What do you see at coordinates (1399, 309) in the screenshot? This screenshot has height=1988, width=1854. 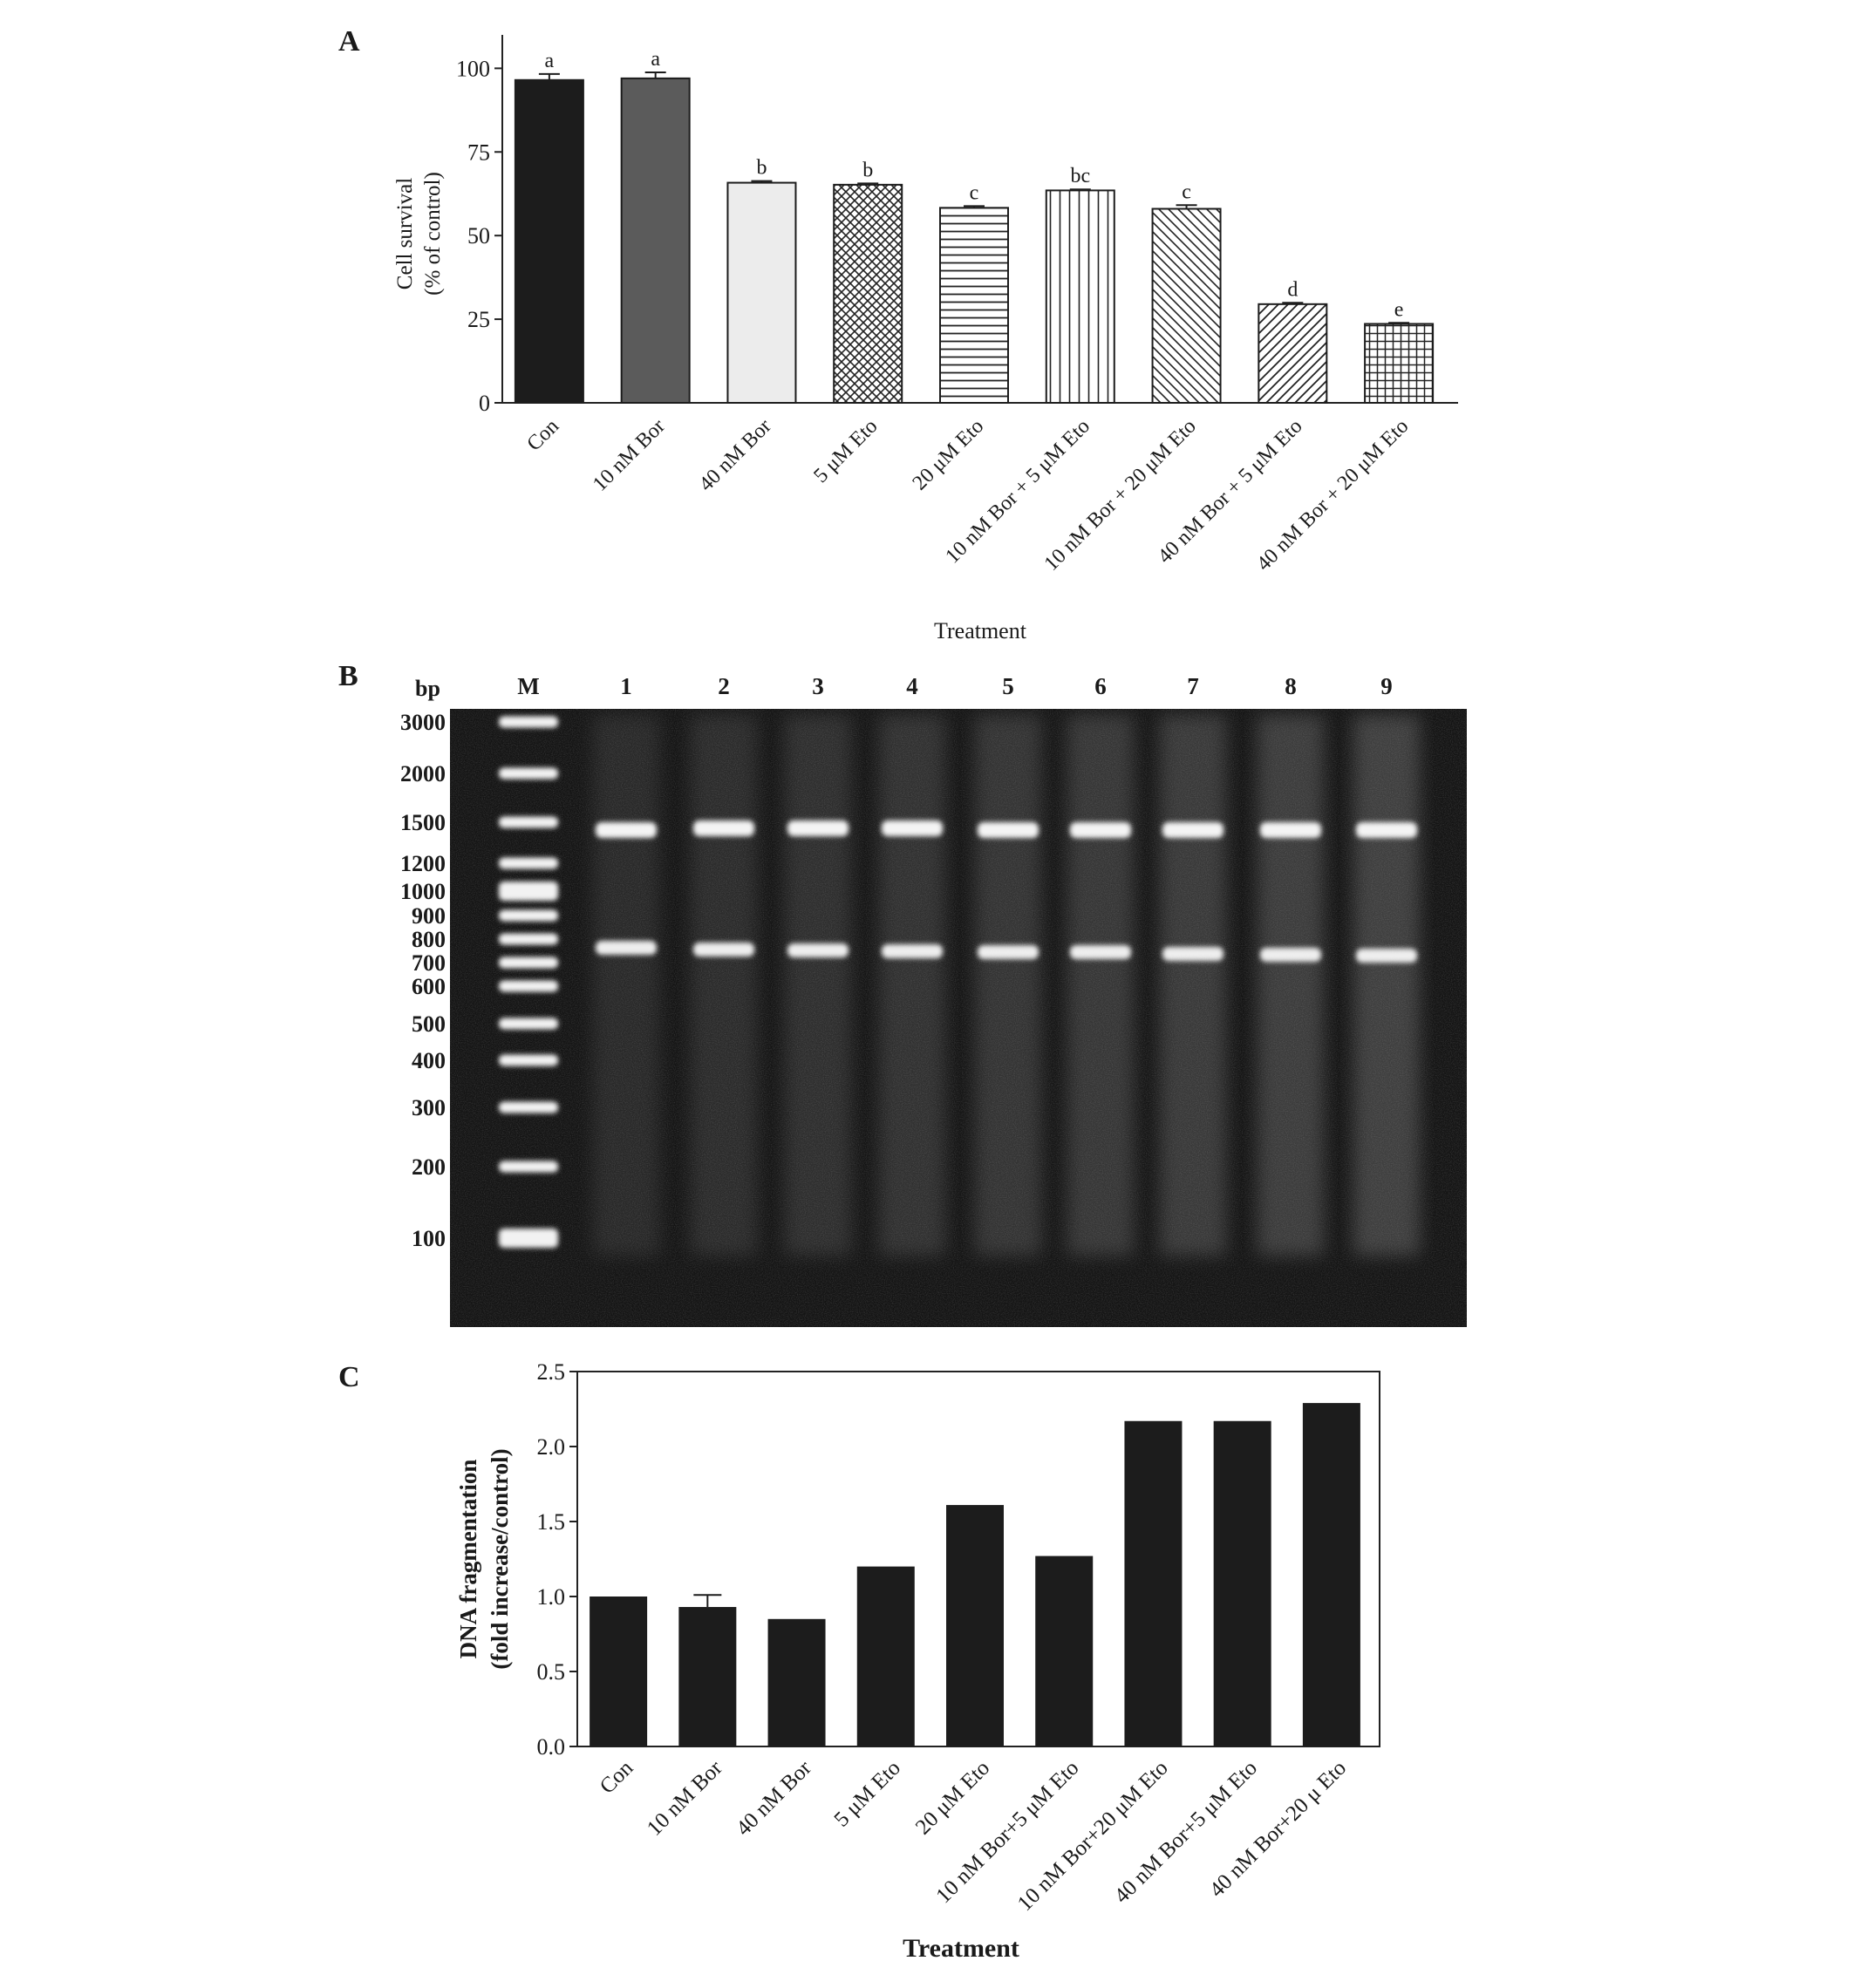 I see `chart-a-sig-letter-40-nm-bor-20-m-eto: e` at bounding box center [1399, 309].